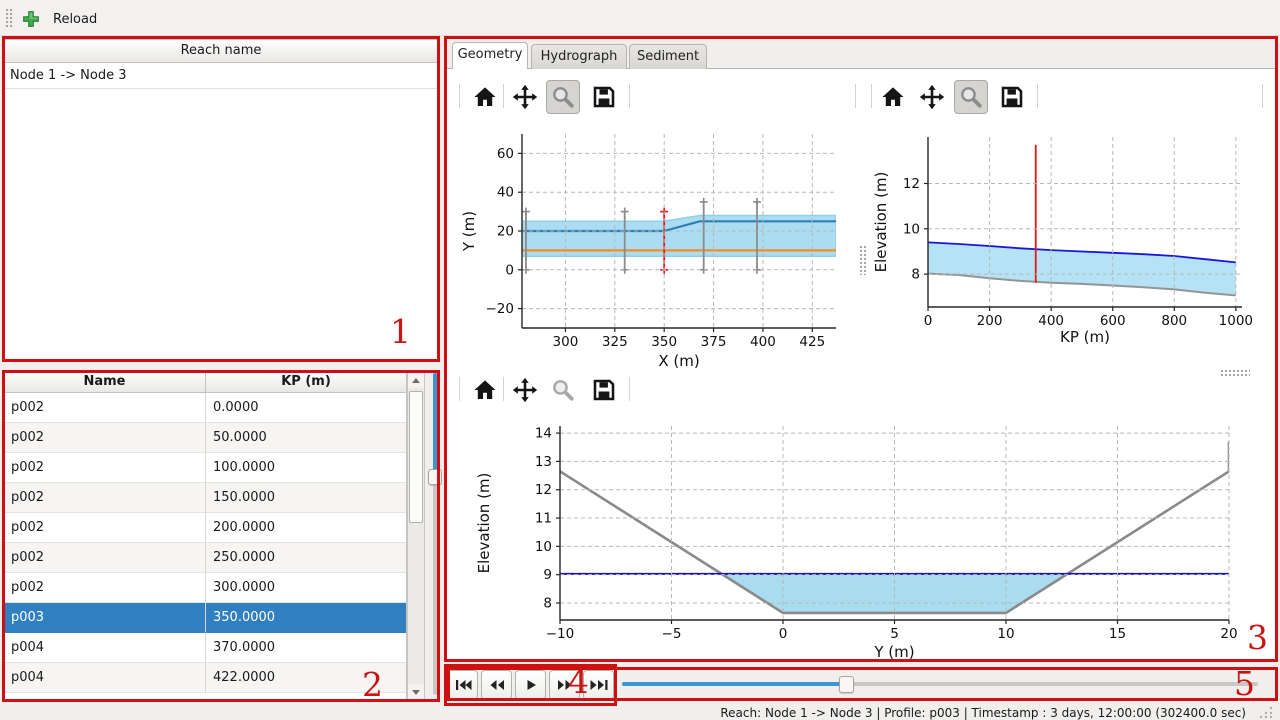 The image size is (1280, 720). I want to click on horizontal-splitter-handle, so click(1235, 372).